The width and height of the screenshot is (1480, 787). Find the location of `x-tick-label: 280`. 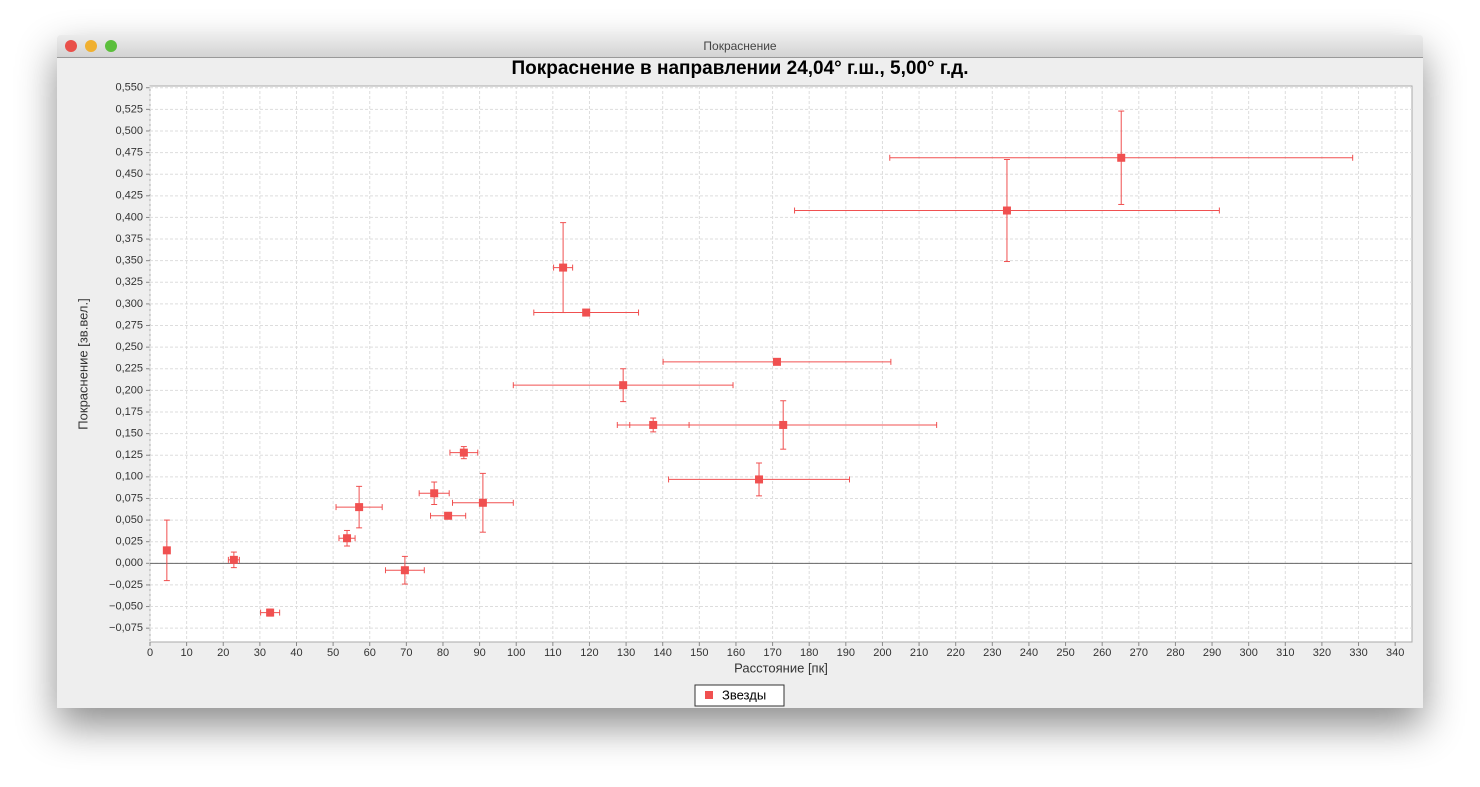

x-tick-label: 280 is located at coordinates (1175, 653).